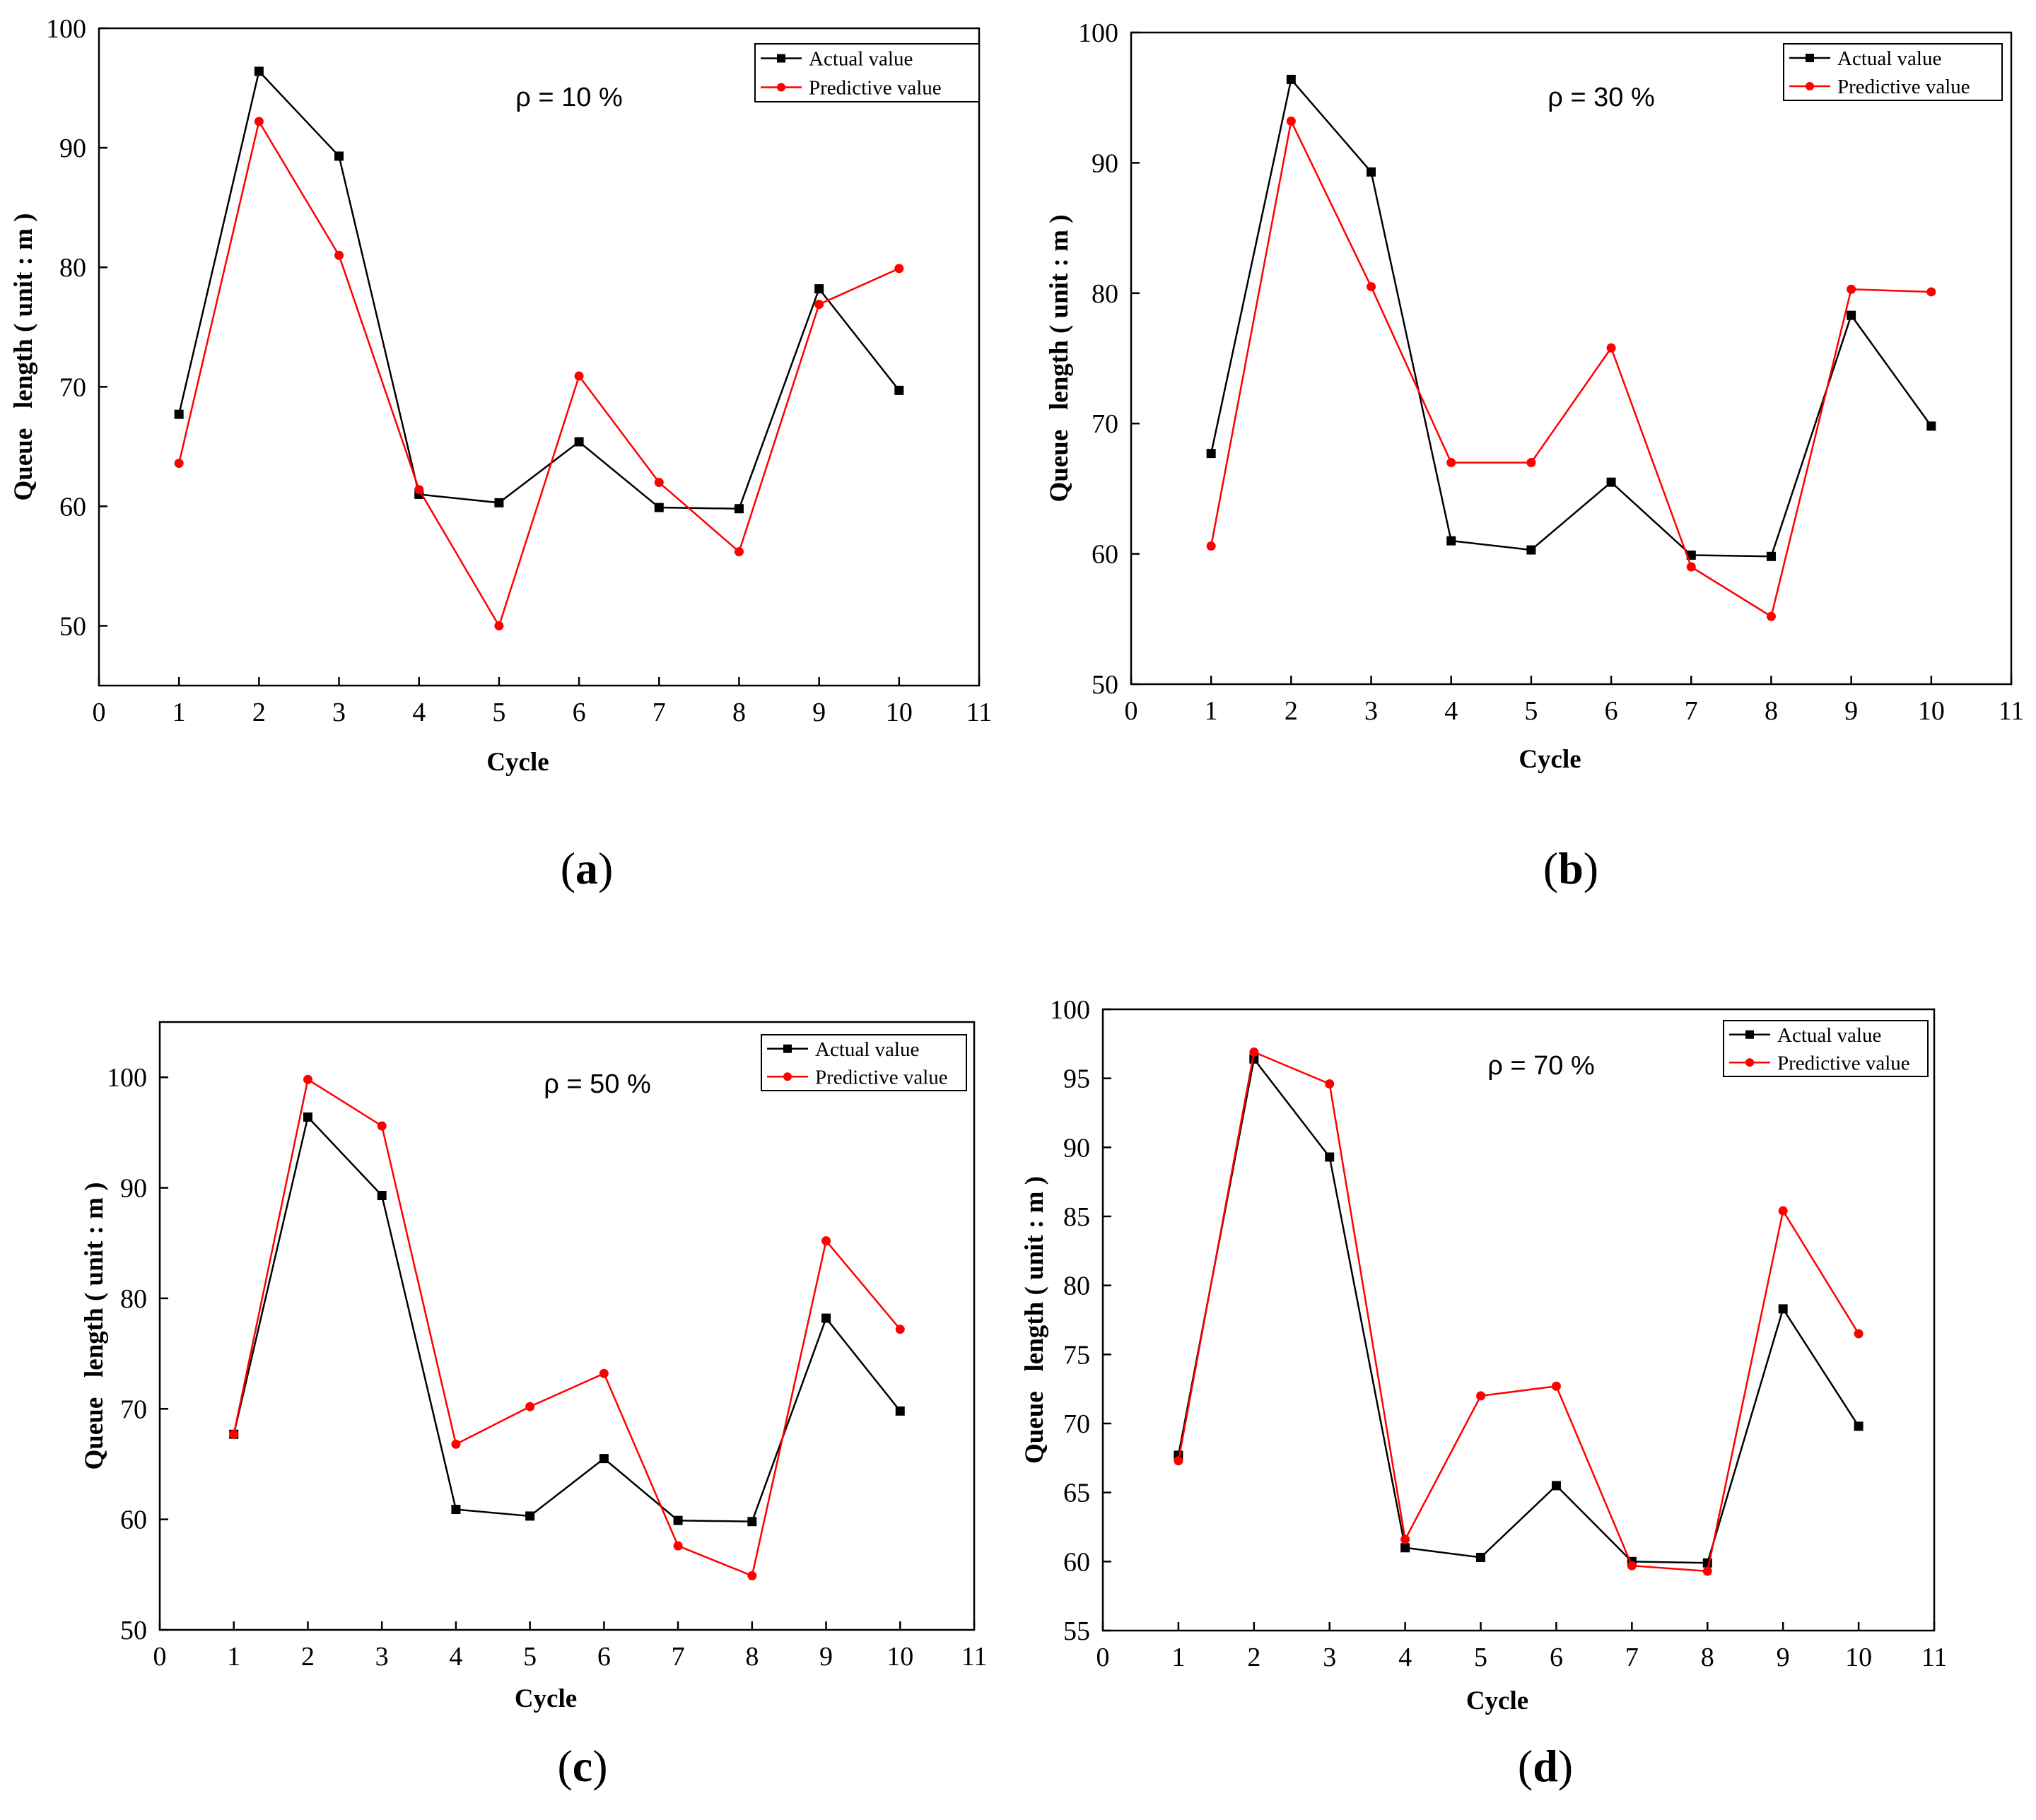 The image size is (2036, 1820). What do you see at coordinates (499, 712) in the screenshot?
I see `x-tick-label: 5` at bounding box center [499, 712].